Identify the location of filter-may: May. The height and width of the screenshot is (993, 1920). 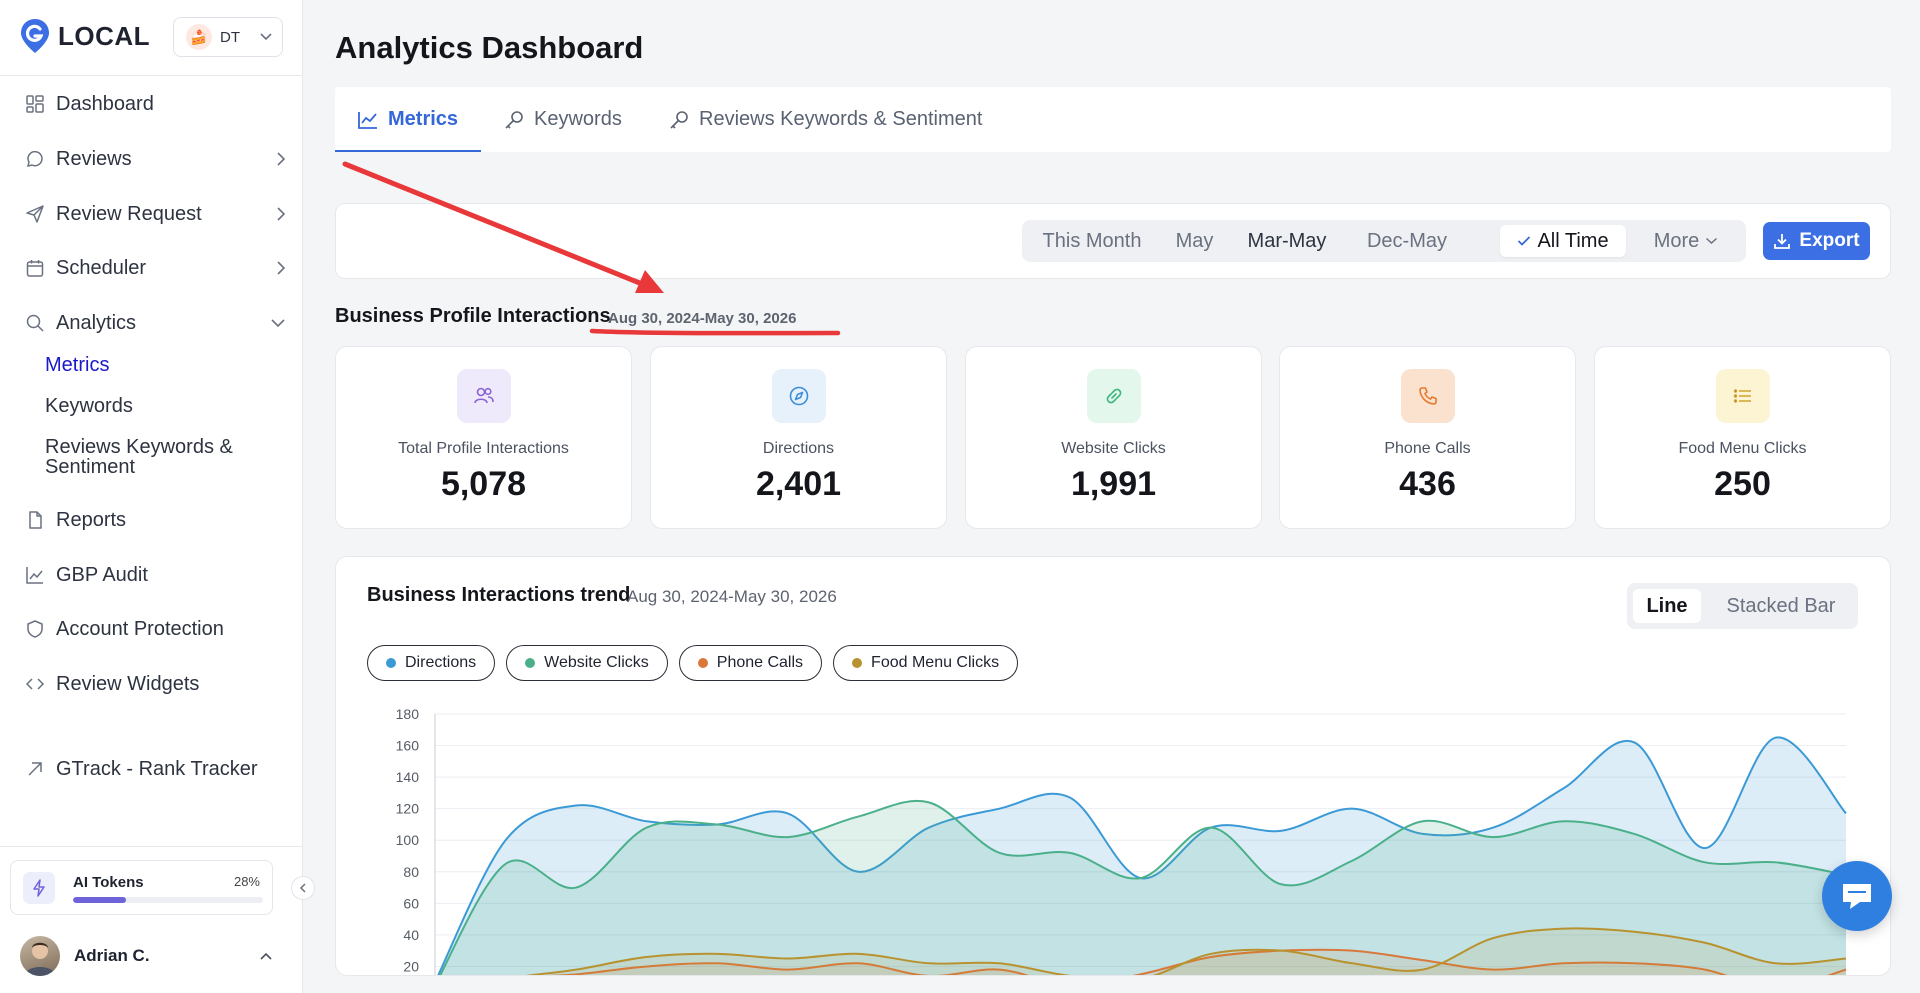
(1194, 240).